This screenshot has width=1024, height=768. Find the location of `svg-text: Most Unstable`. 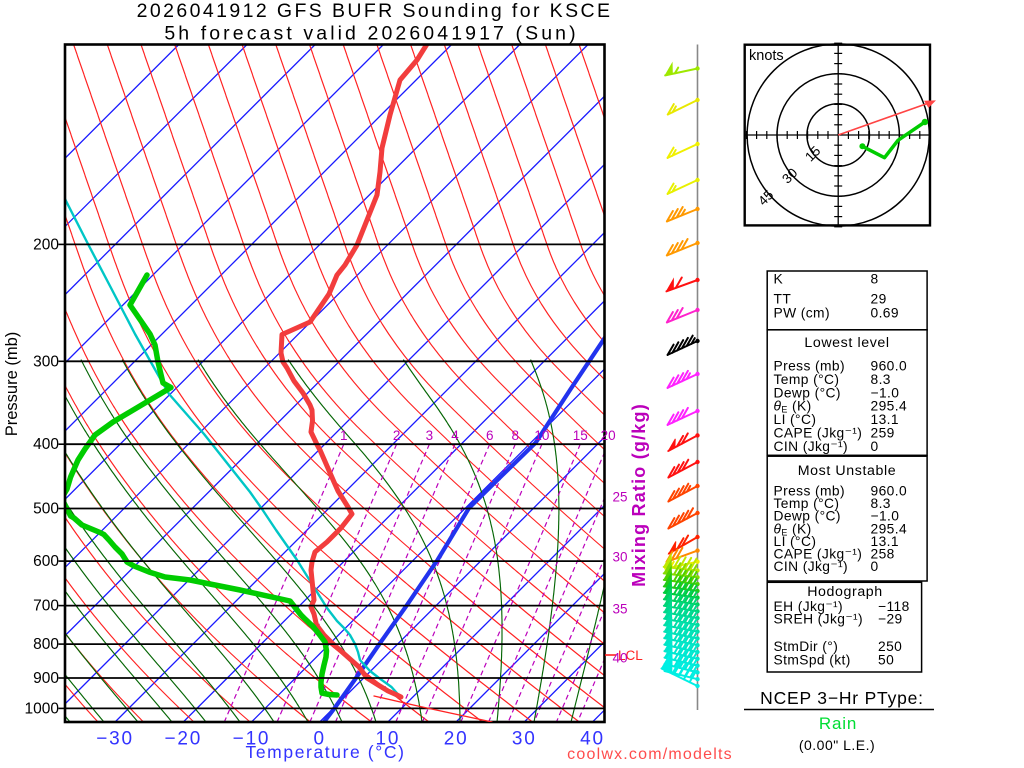

svg-text: Most Unstable is located at coordinates (847, 471).